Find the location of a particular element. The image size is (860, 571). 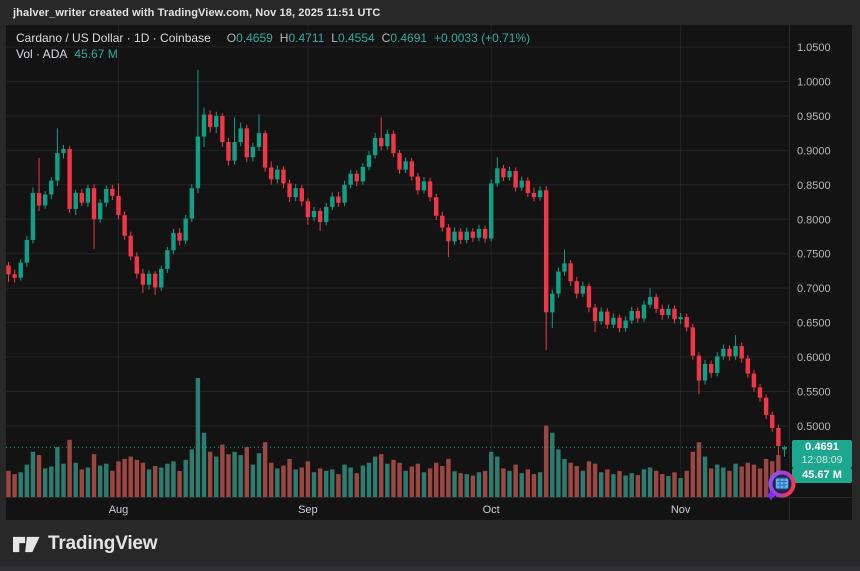

tradingview-logo: TradingView is located at coordinates (85, 544).